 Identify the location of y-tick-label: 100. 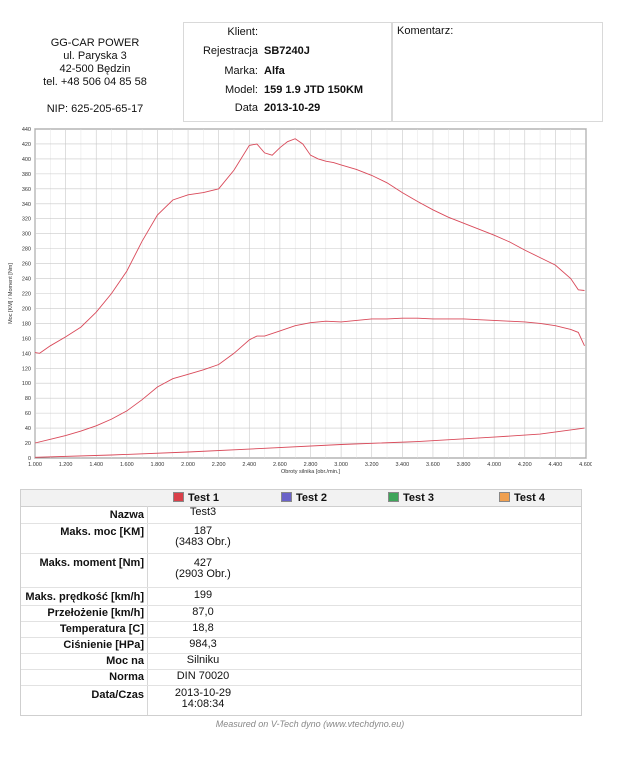
(26, 384).